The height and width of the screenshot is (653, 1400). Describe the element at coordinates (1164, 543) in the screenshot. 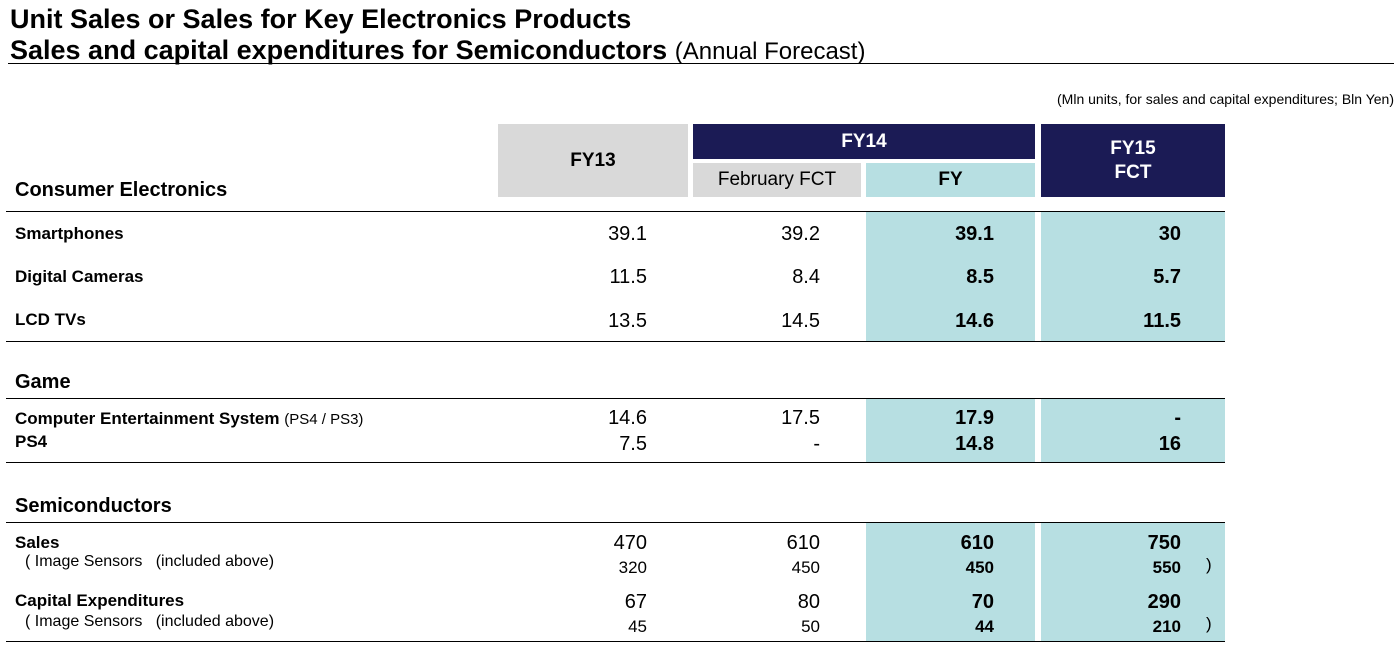

I see `cell-sales-fy15: 750` at that location.